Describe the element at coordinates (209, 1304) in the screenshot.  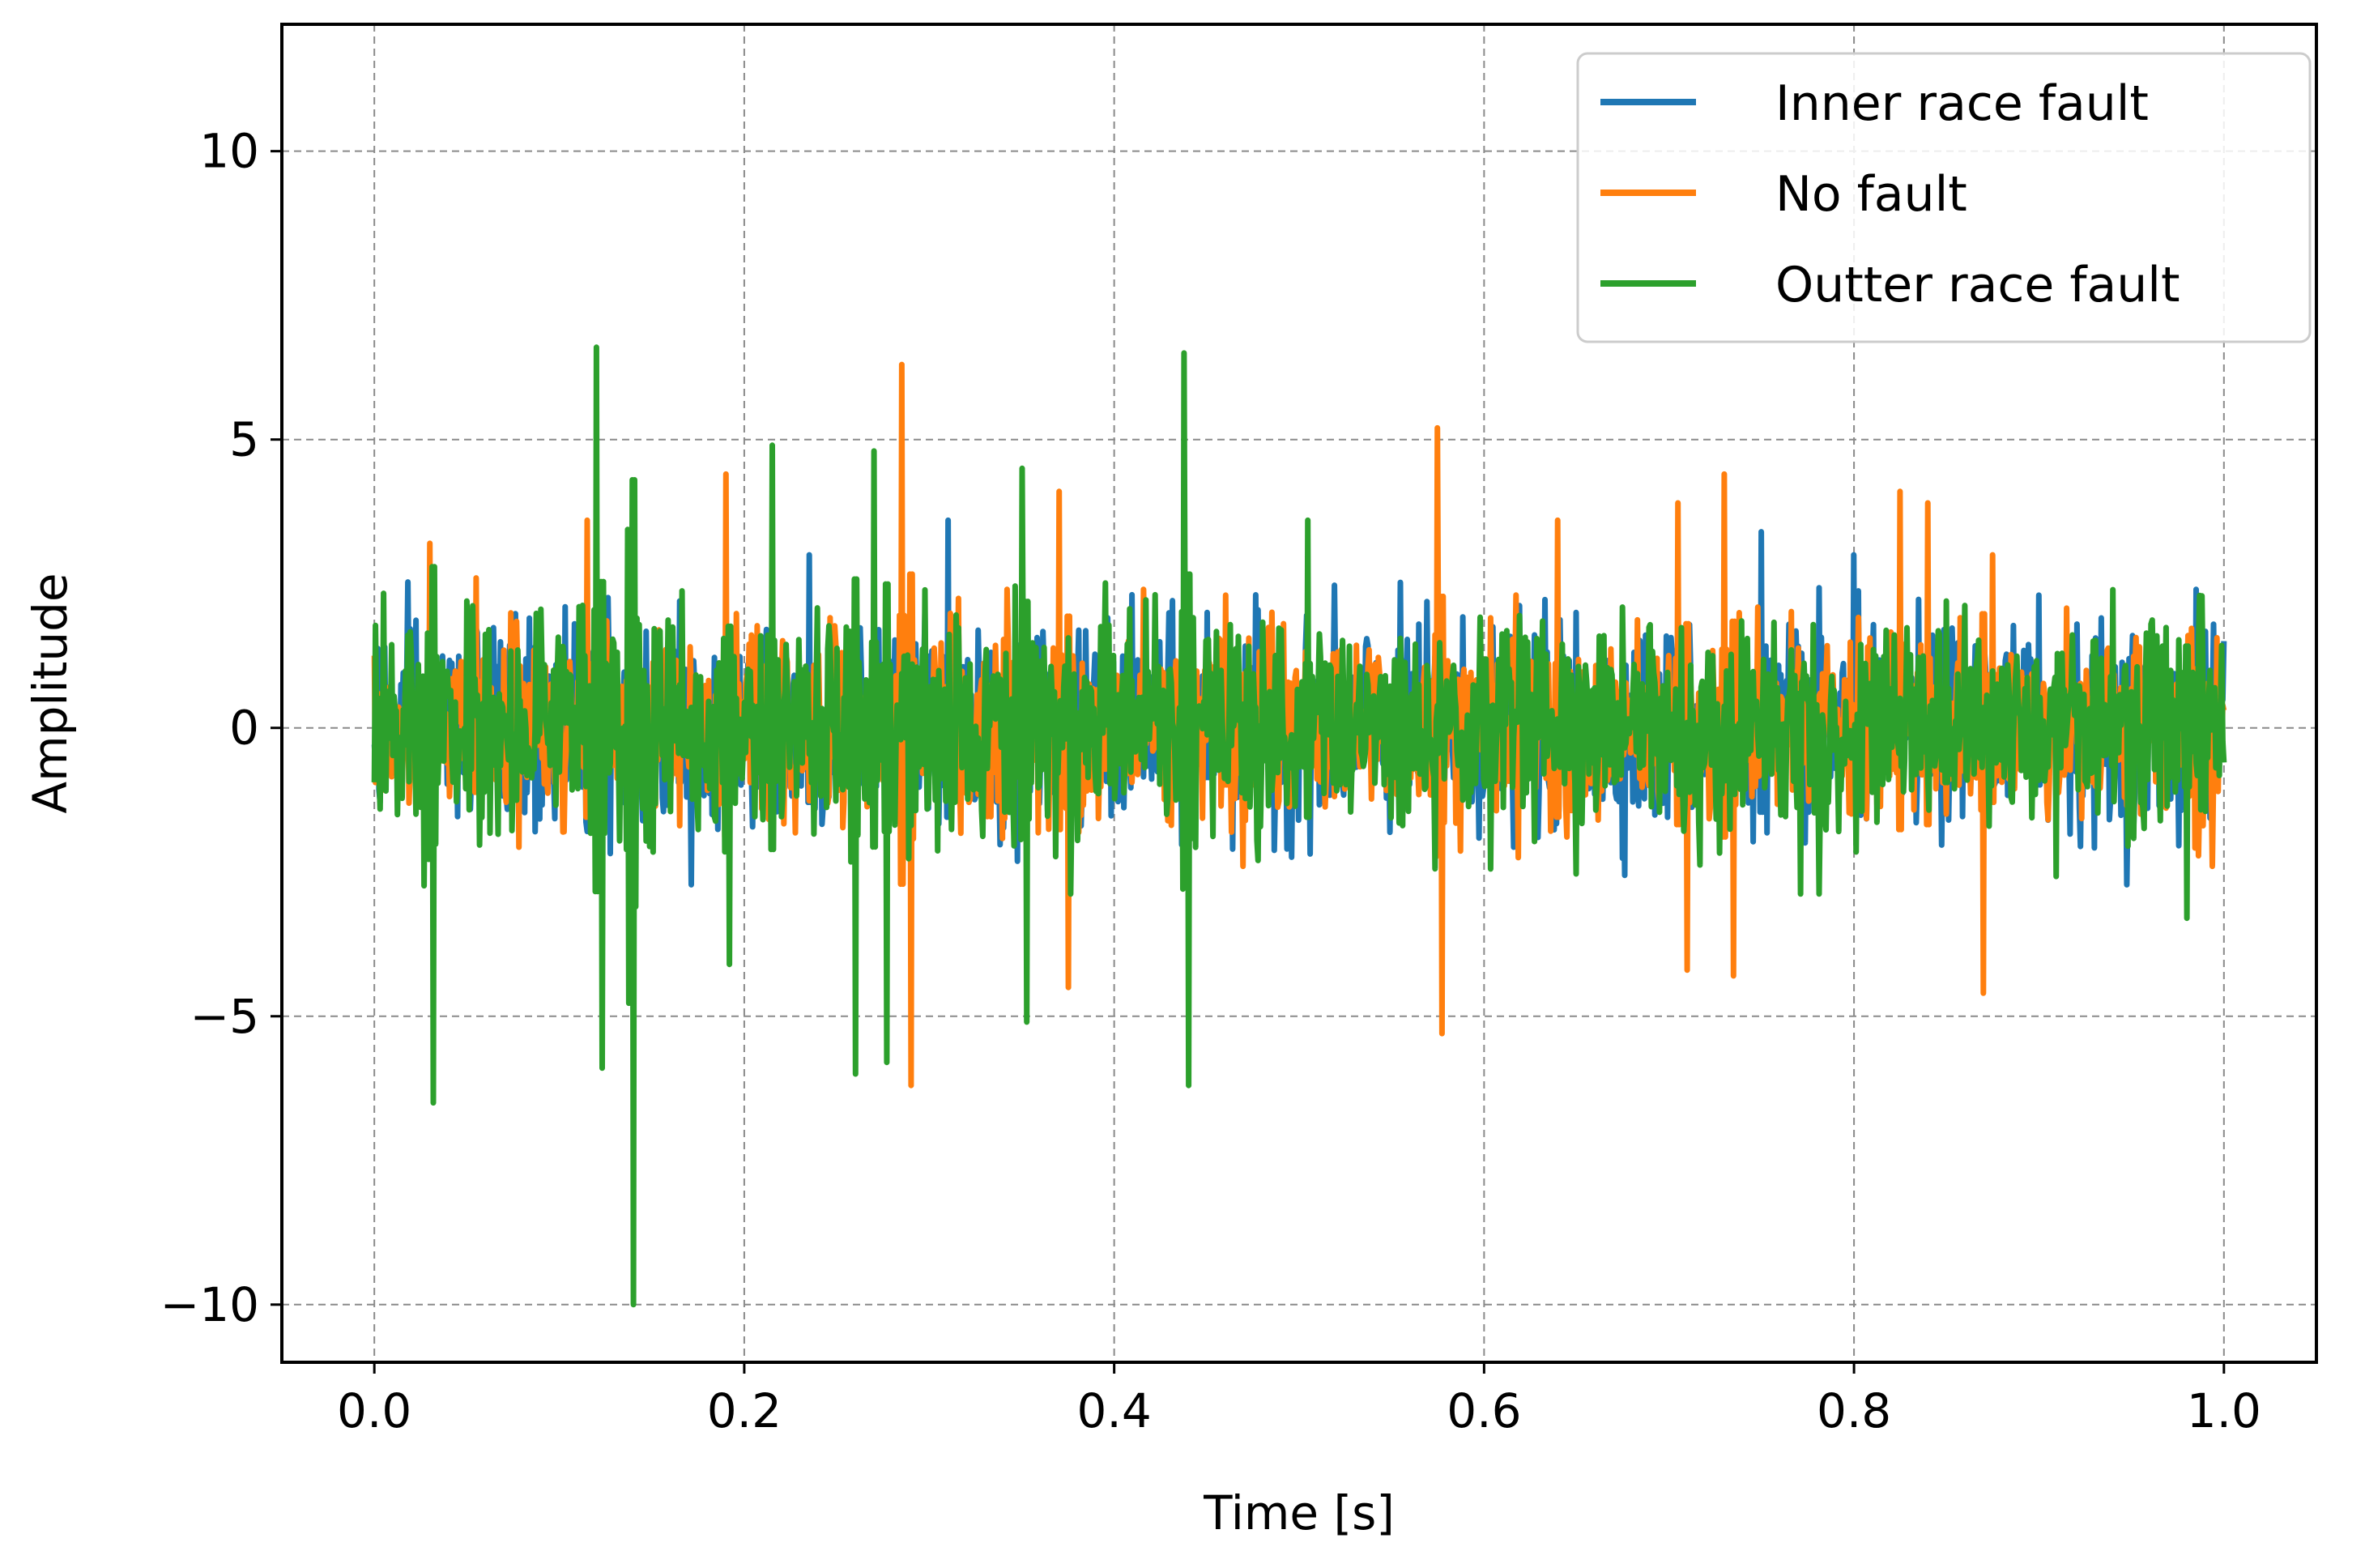
I see `y-tick-label: −10` at that location.